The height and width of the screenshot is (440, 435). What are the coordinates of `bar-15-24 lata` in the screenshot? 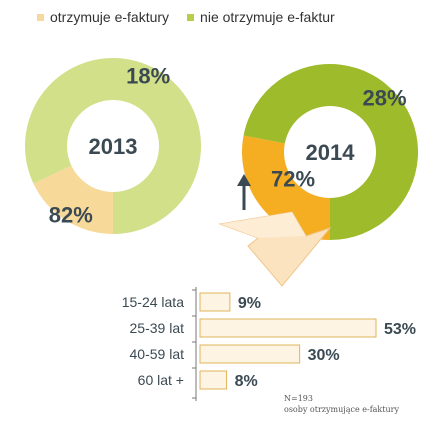 It's located at (215, 302).